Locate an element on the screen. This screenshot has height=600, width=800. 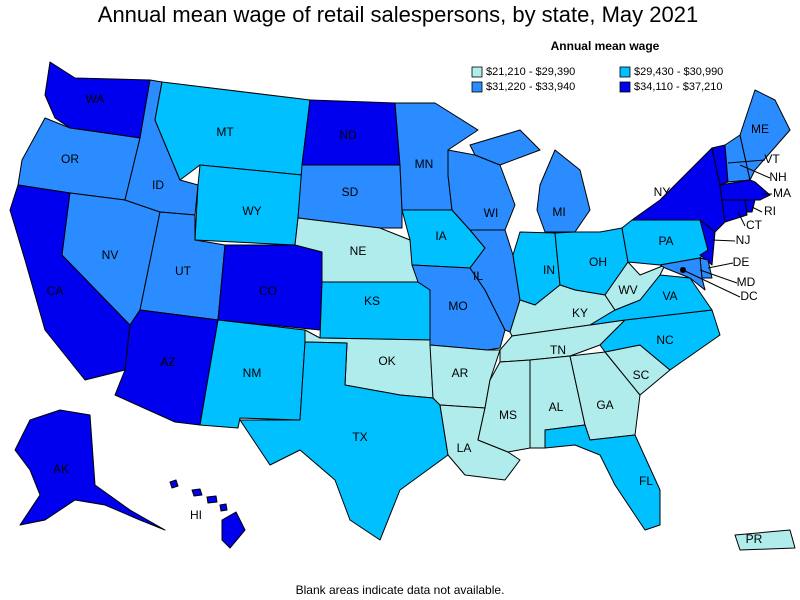
state-label: ND is located at coordinates (348, 135).